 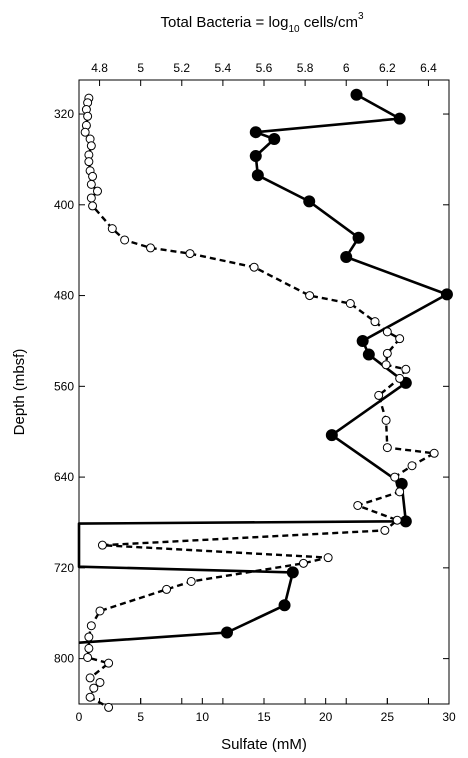 What do you see at coordinates (223, 68) in the screenshot?
I see `top-tick-label: 5.4` at bounding box center [223, 68].